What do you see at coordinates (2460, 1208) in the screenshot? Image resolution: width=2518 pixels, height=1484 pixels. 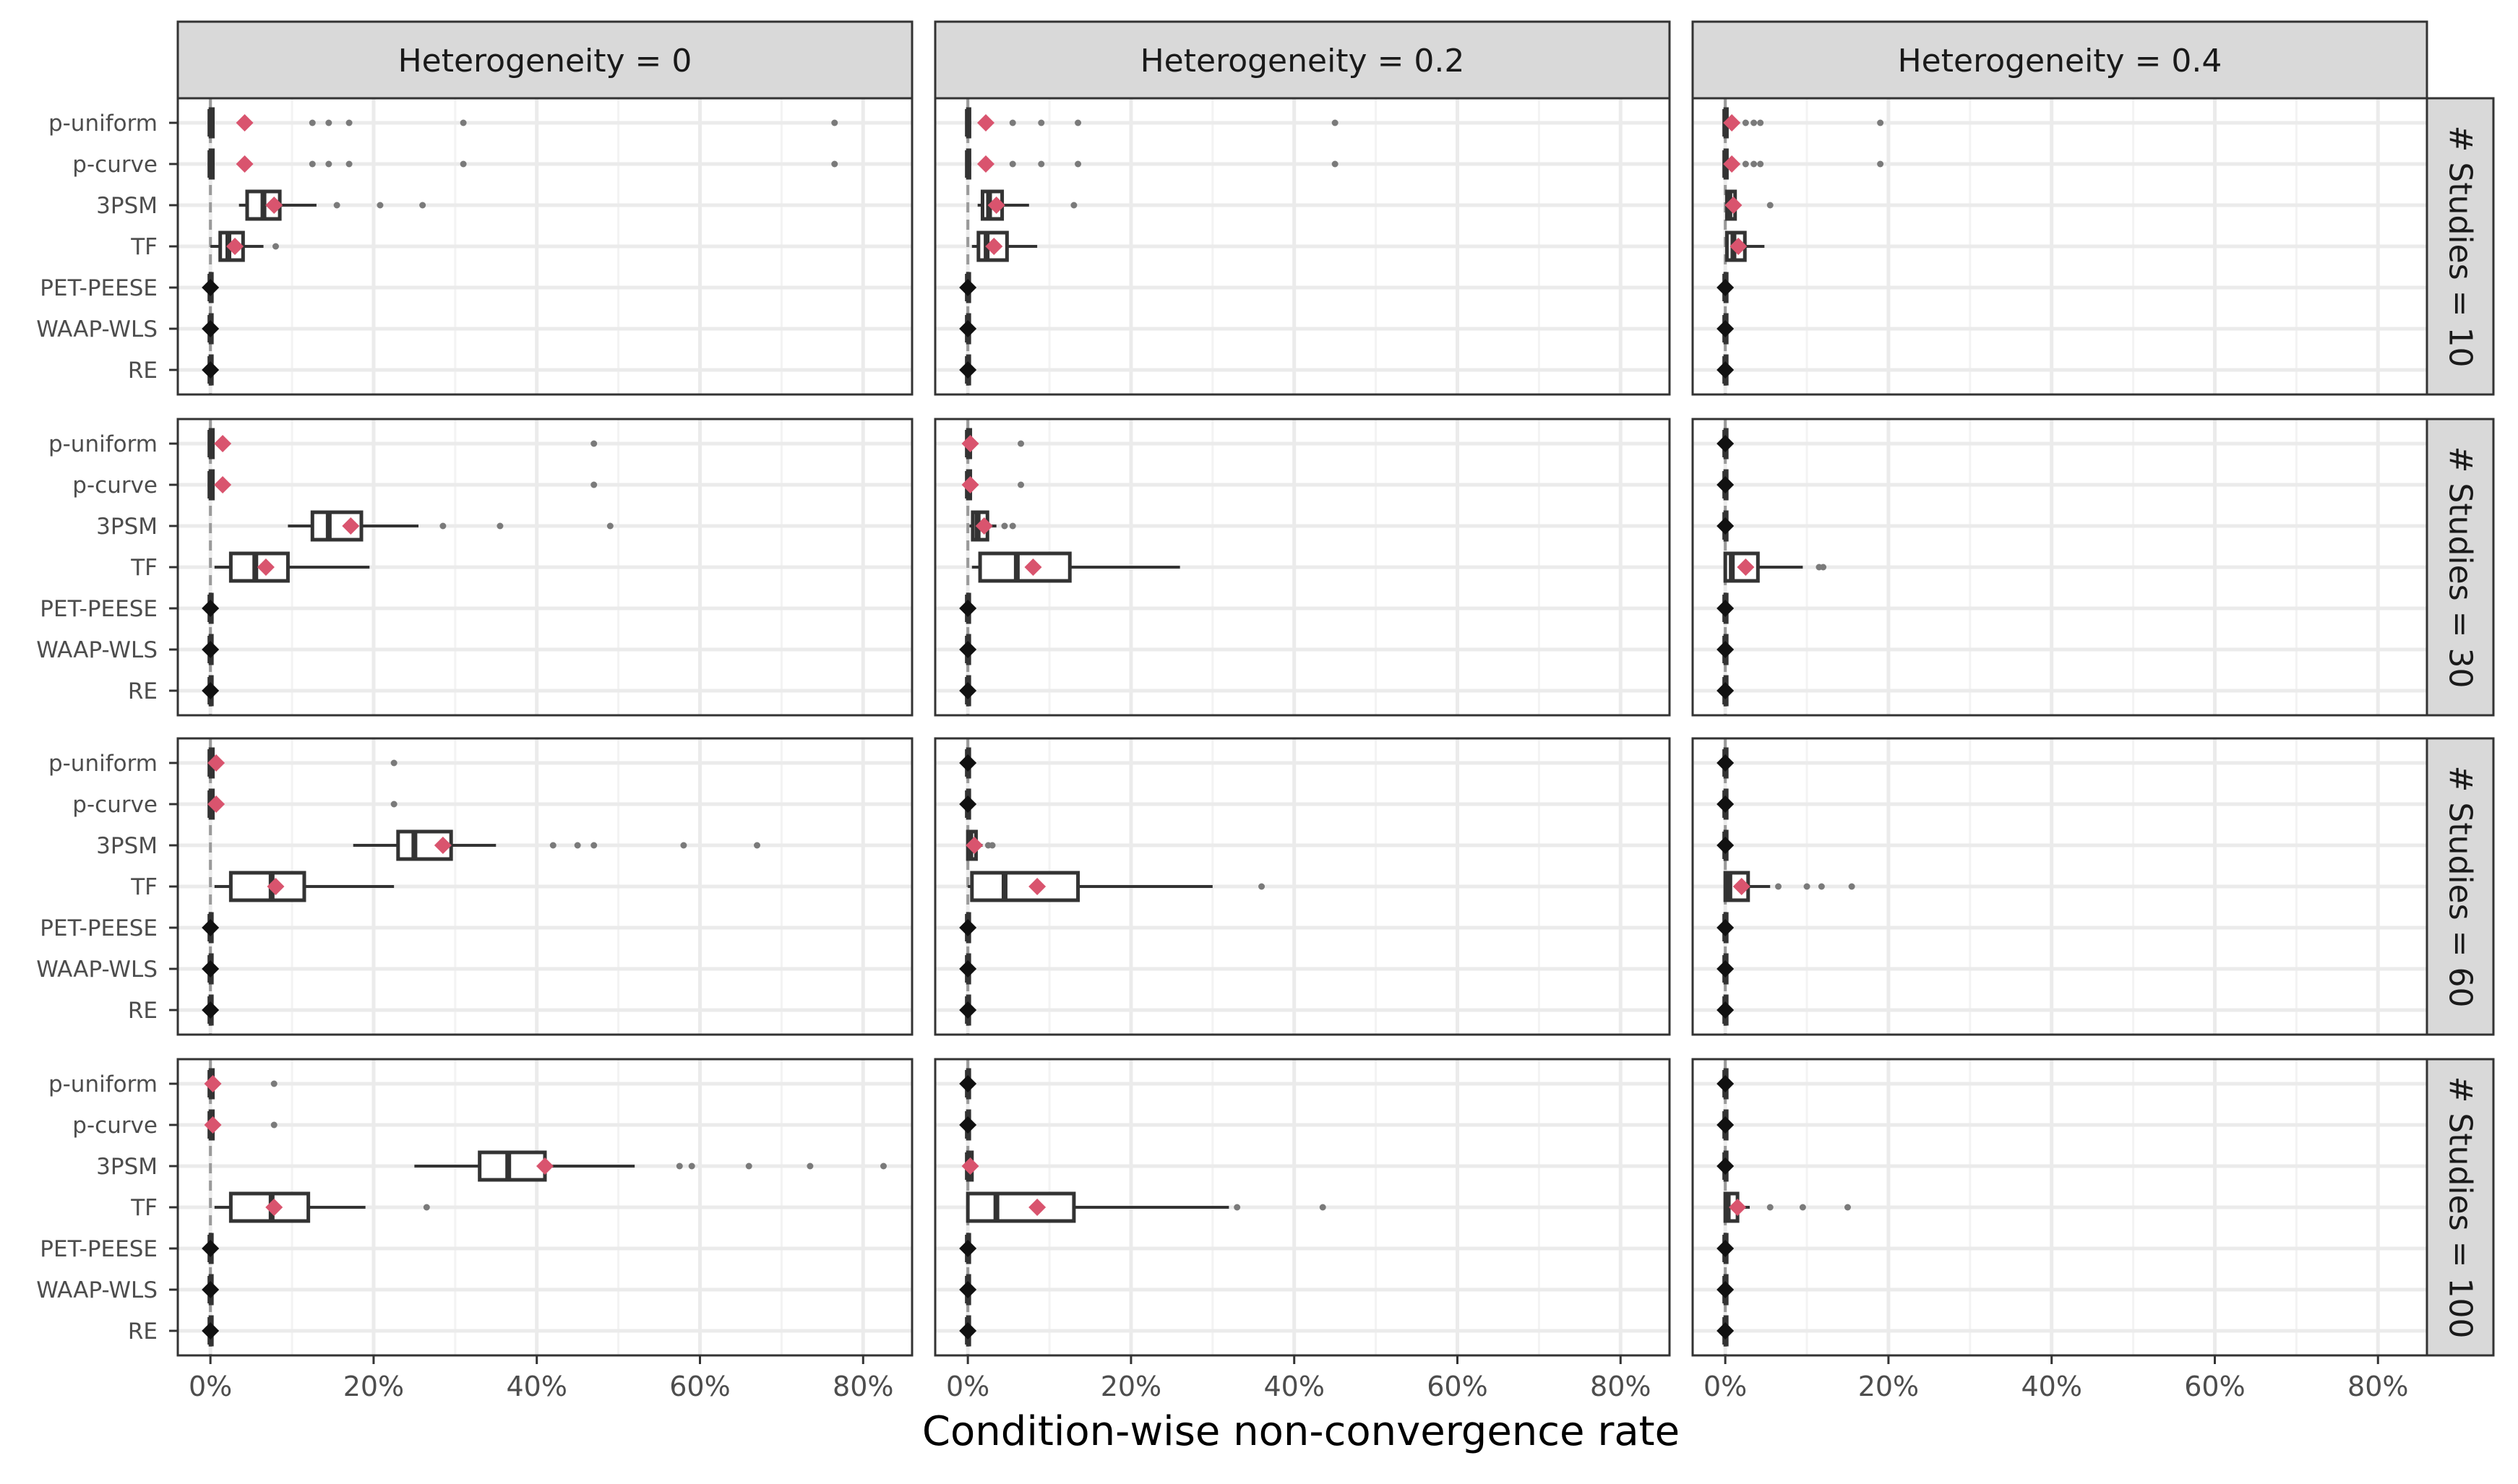 I see `row-strip-label-3: # Studies = 100` at bounding box center [2460, 1208].